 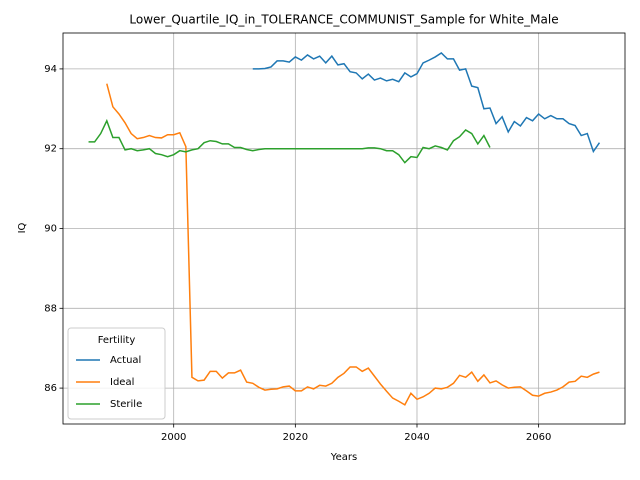 I want to click on legend-title: Fertility, so click(x=117, y=340).